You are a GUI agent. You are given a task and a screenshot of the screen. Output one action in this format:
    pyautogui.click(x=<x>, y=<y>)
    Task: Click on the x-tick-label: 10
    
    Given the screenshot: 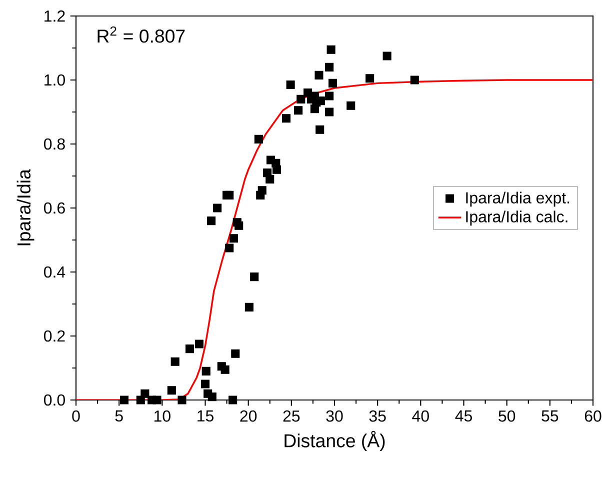 What is the action you would take?
    pyautogui.click(x=162, y=416)
    